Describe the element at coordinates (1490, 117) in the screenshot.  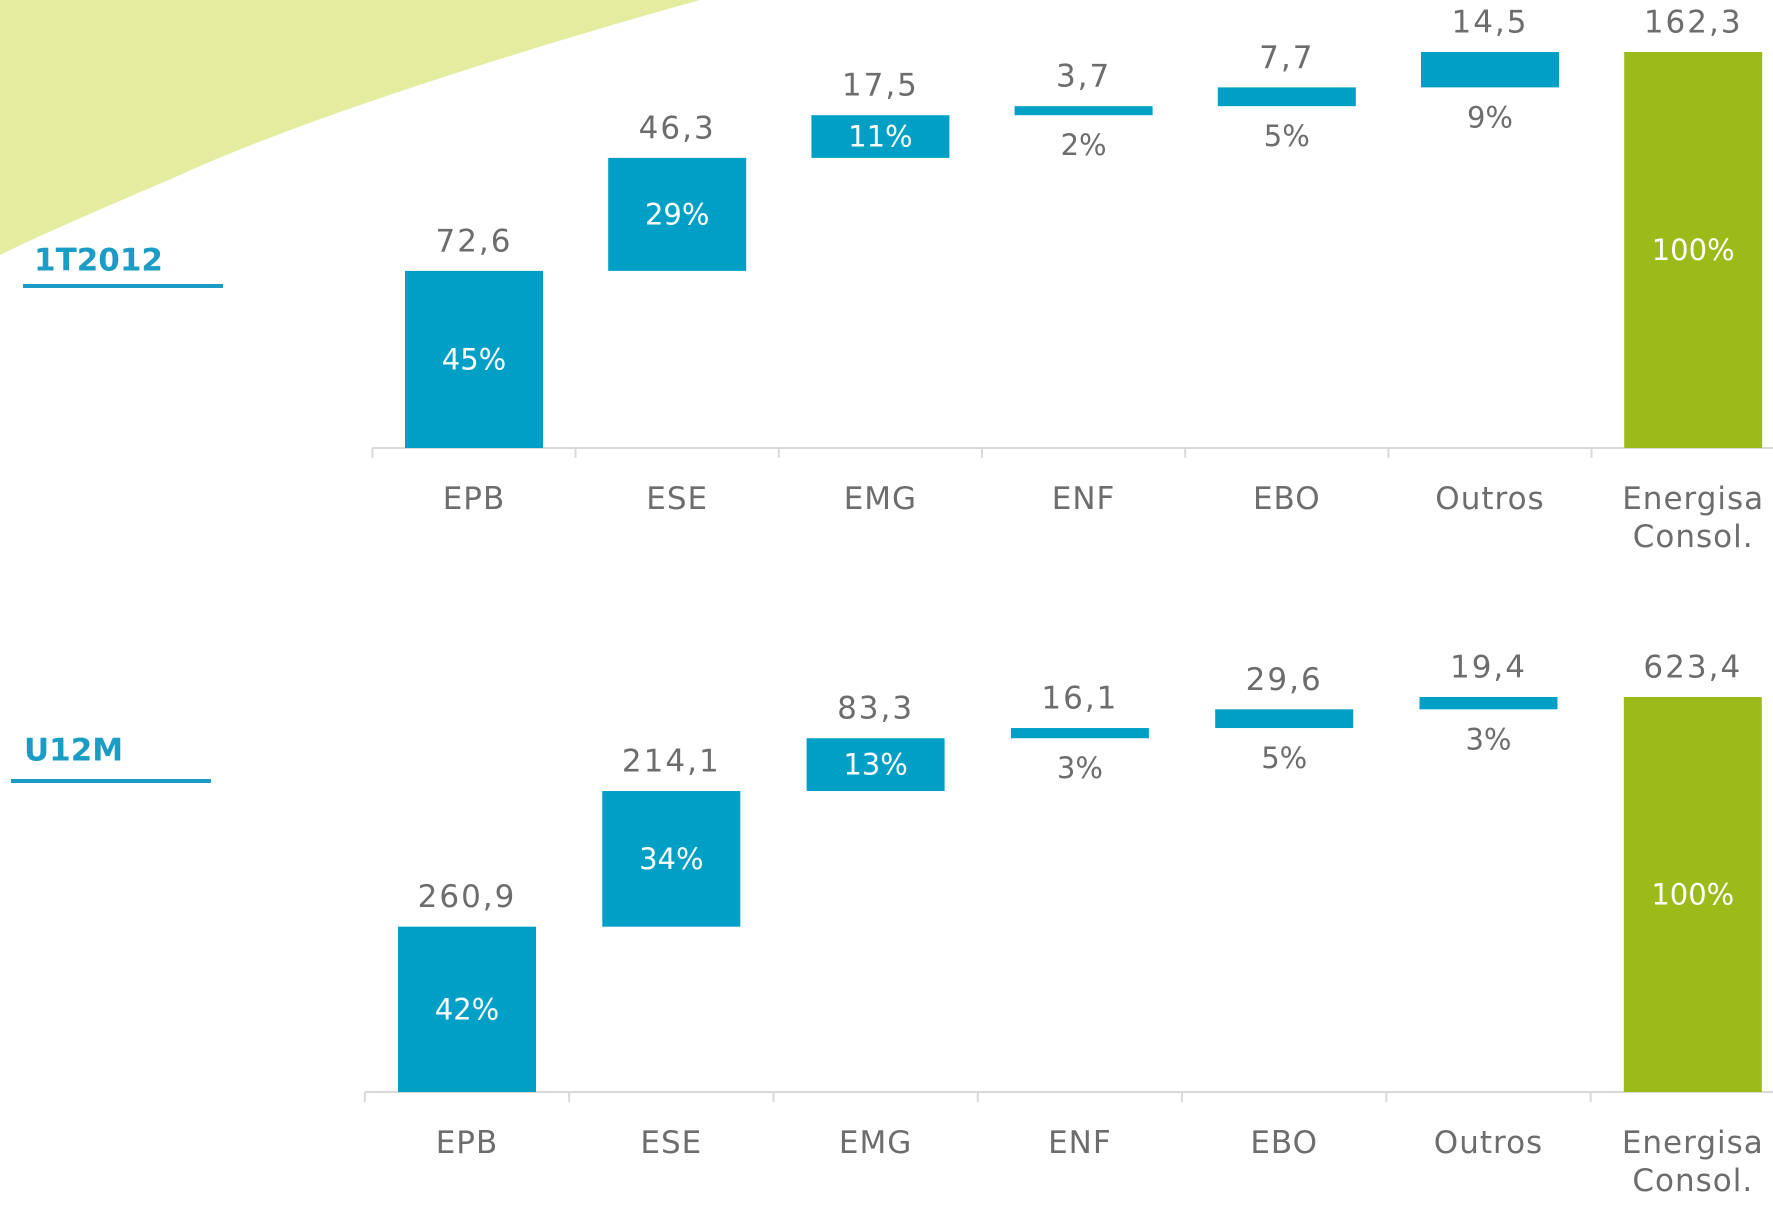
I see `percent-label: 9%` at that location.